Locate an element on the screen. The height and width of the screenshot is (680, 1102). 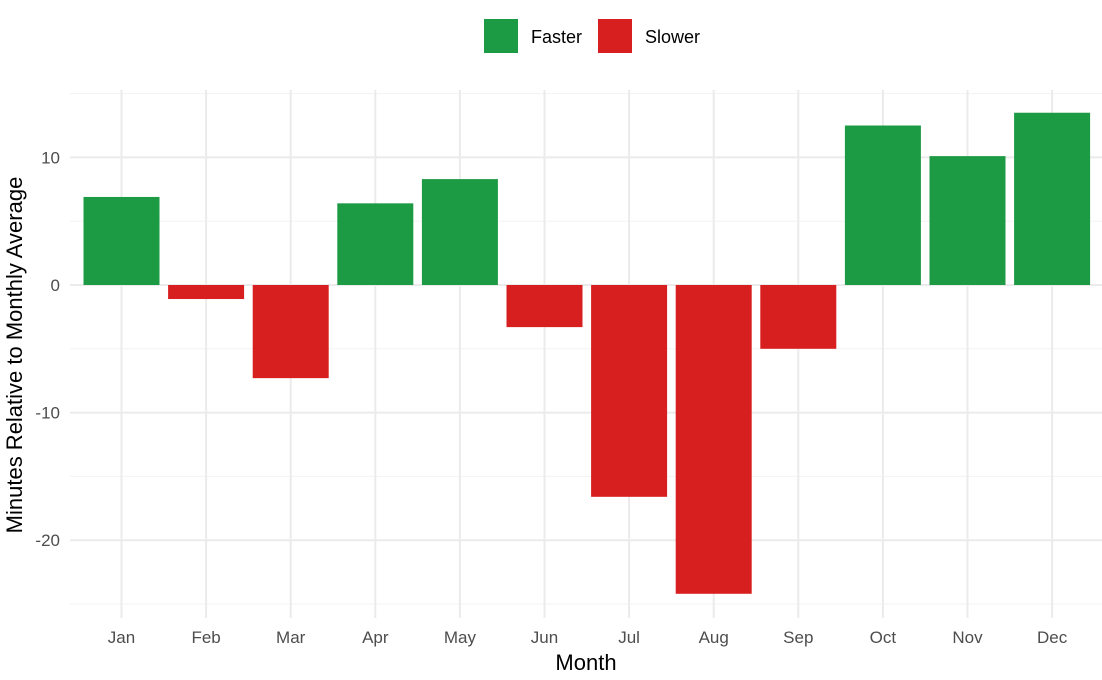
x-tick-label: Jul is located at coordinates (629, 637).